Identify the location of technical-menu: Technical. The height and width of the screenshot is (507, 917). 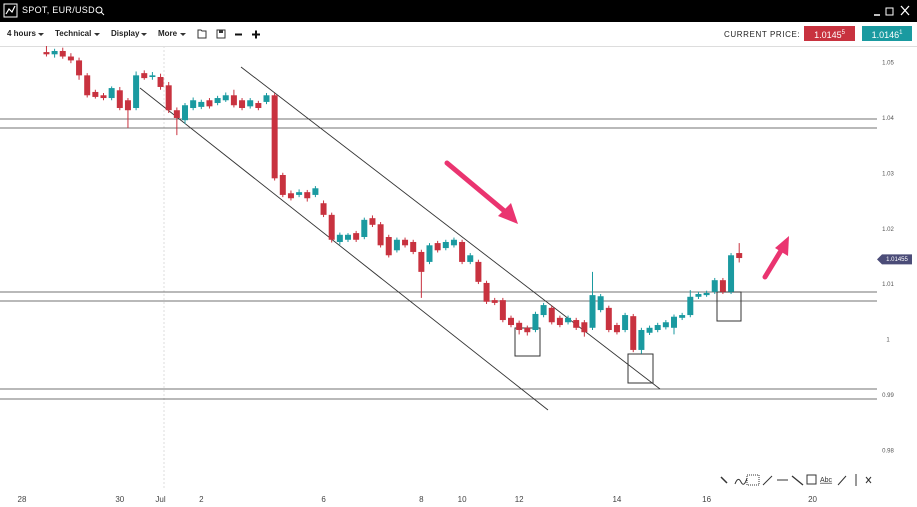
(73, 33).